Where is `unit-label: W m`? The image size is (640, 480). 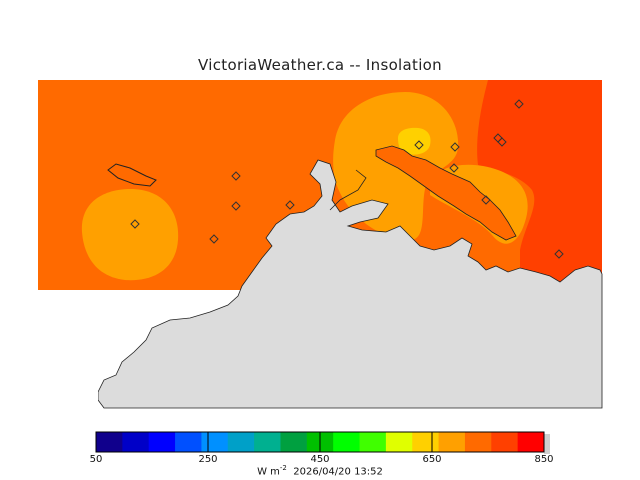
unit-label: W m is located at coordinates (268, 472).